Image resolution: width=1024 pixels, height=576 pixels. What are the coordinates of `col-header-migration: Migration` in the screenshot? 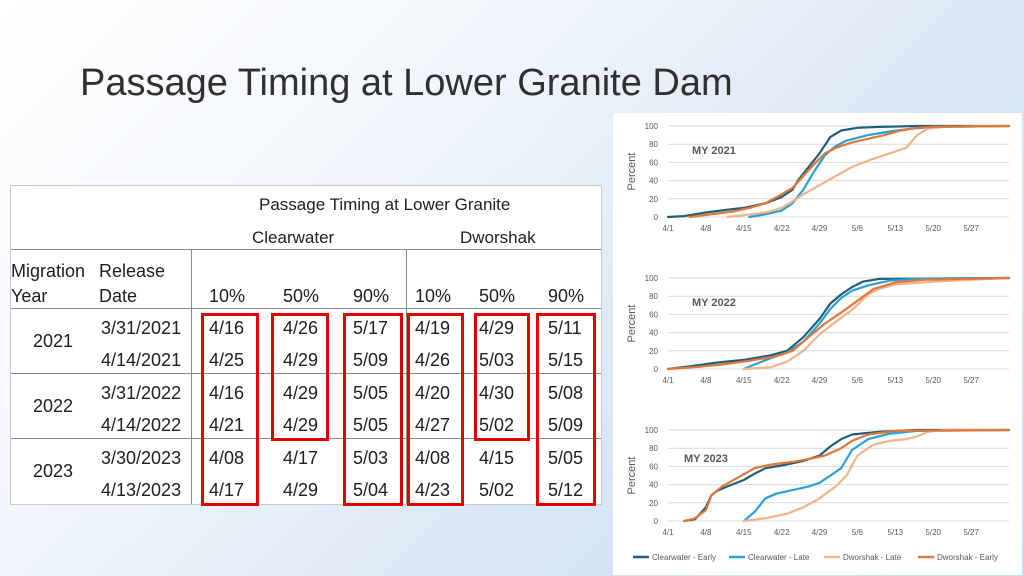 It's located at (48, 271).